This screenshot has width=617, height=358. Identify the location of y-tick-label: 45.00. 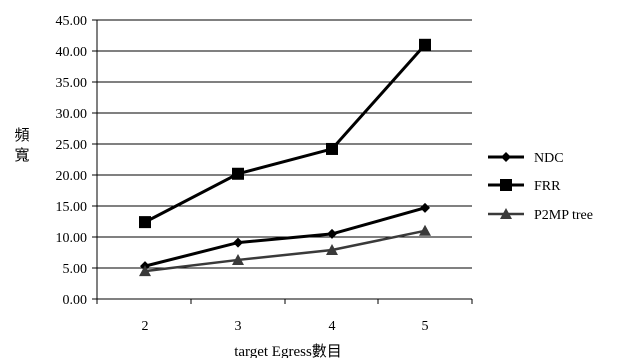
(72, 21).